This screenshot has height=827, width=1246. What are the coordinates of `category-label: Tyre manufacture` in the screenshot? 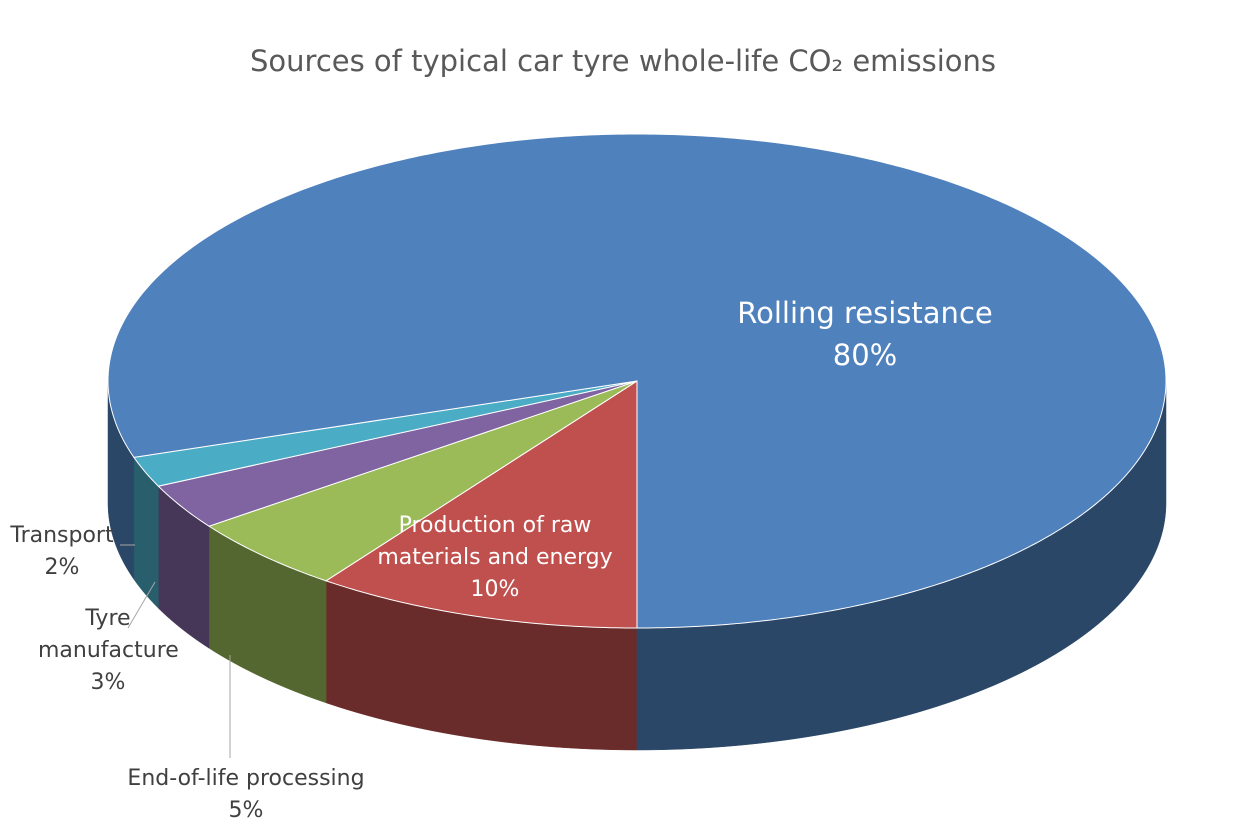 It's located at (108, 634).